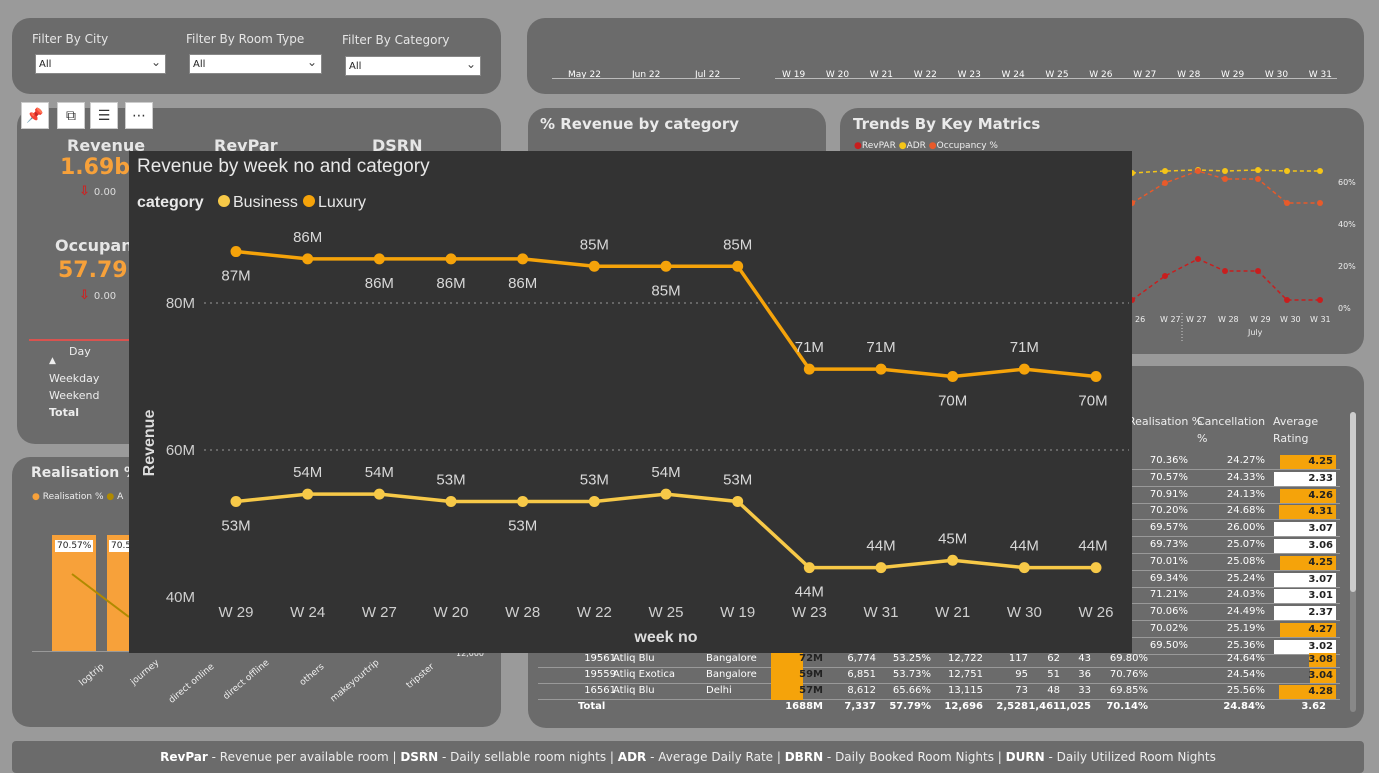  Describe the element at coordinates (309, 201) in the screenshot. I see `legend-marker` at that location.